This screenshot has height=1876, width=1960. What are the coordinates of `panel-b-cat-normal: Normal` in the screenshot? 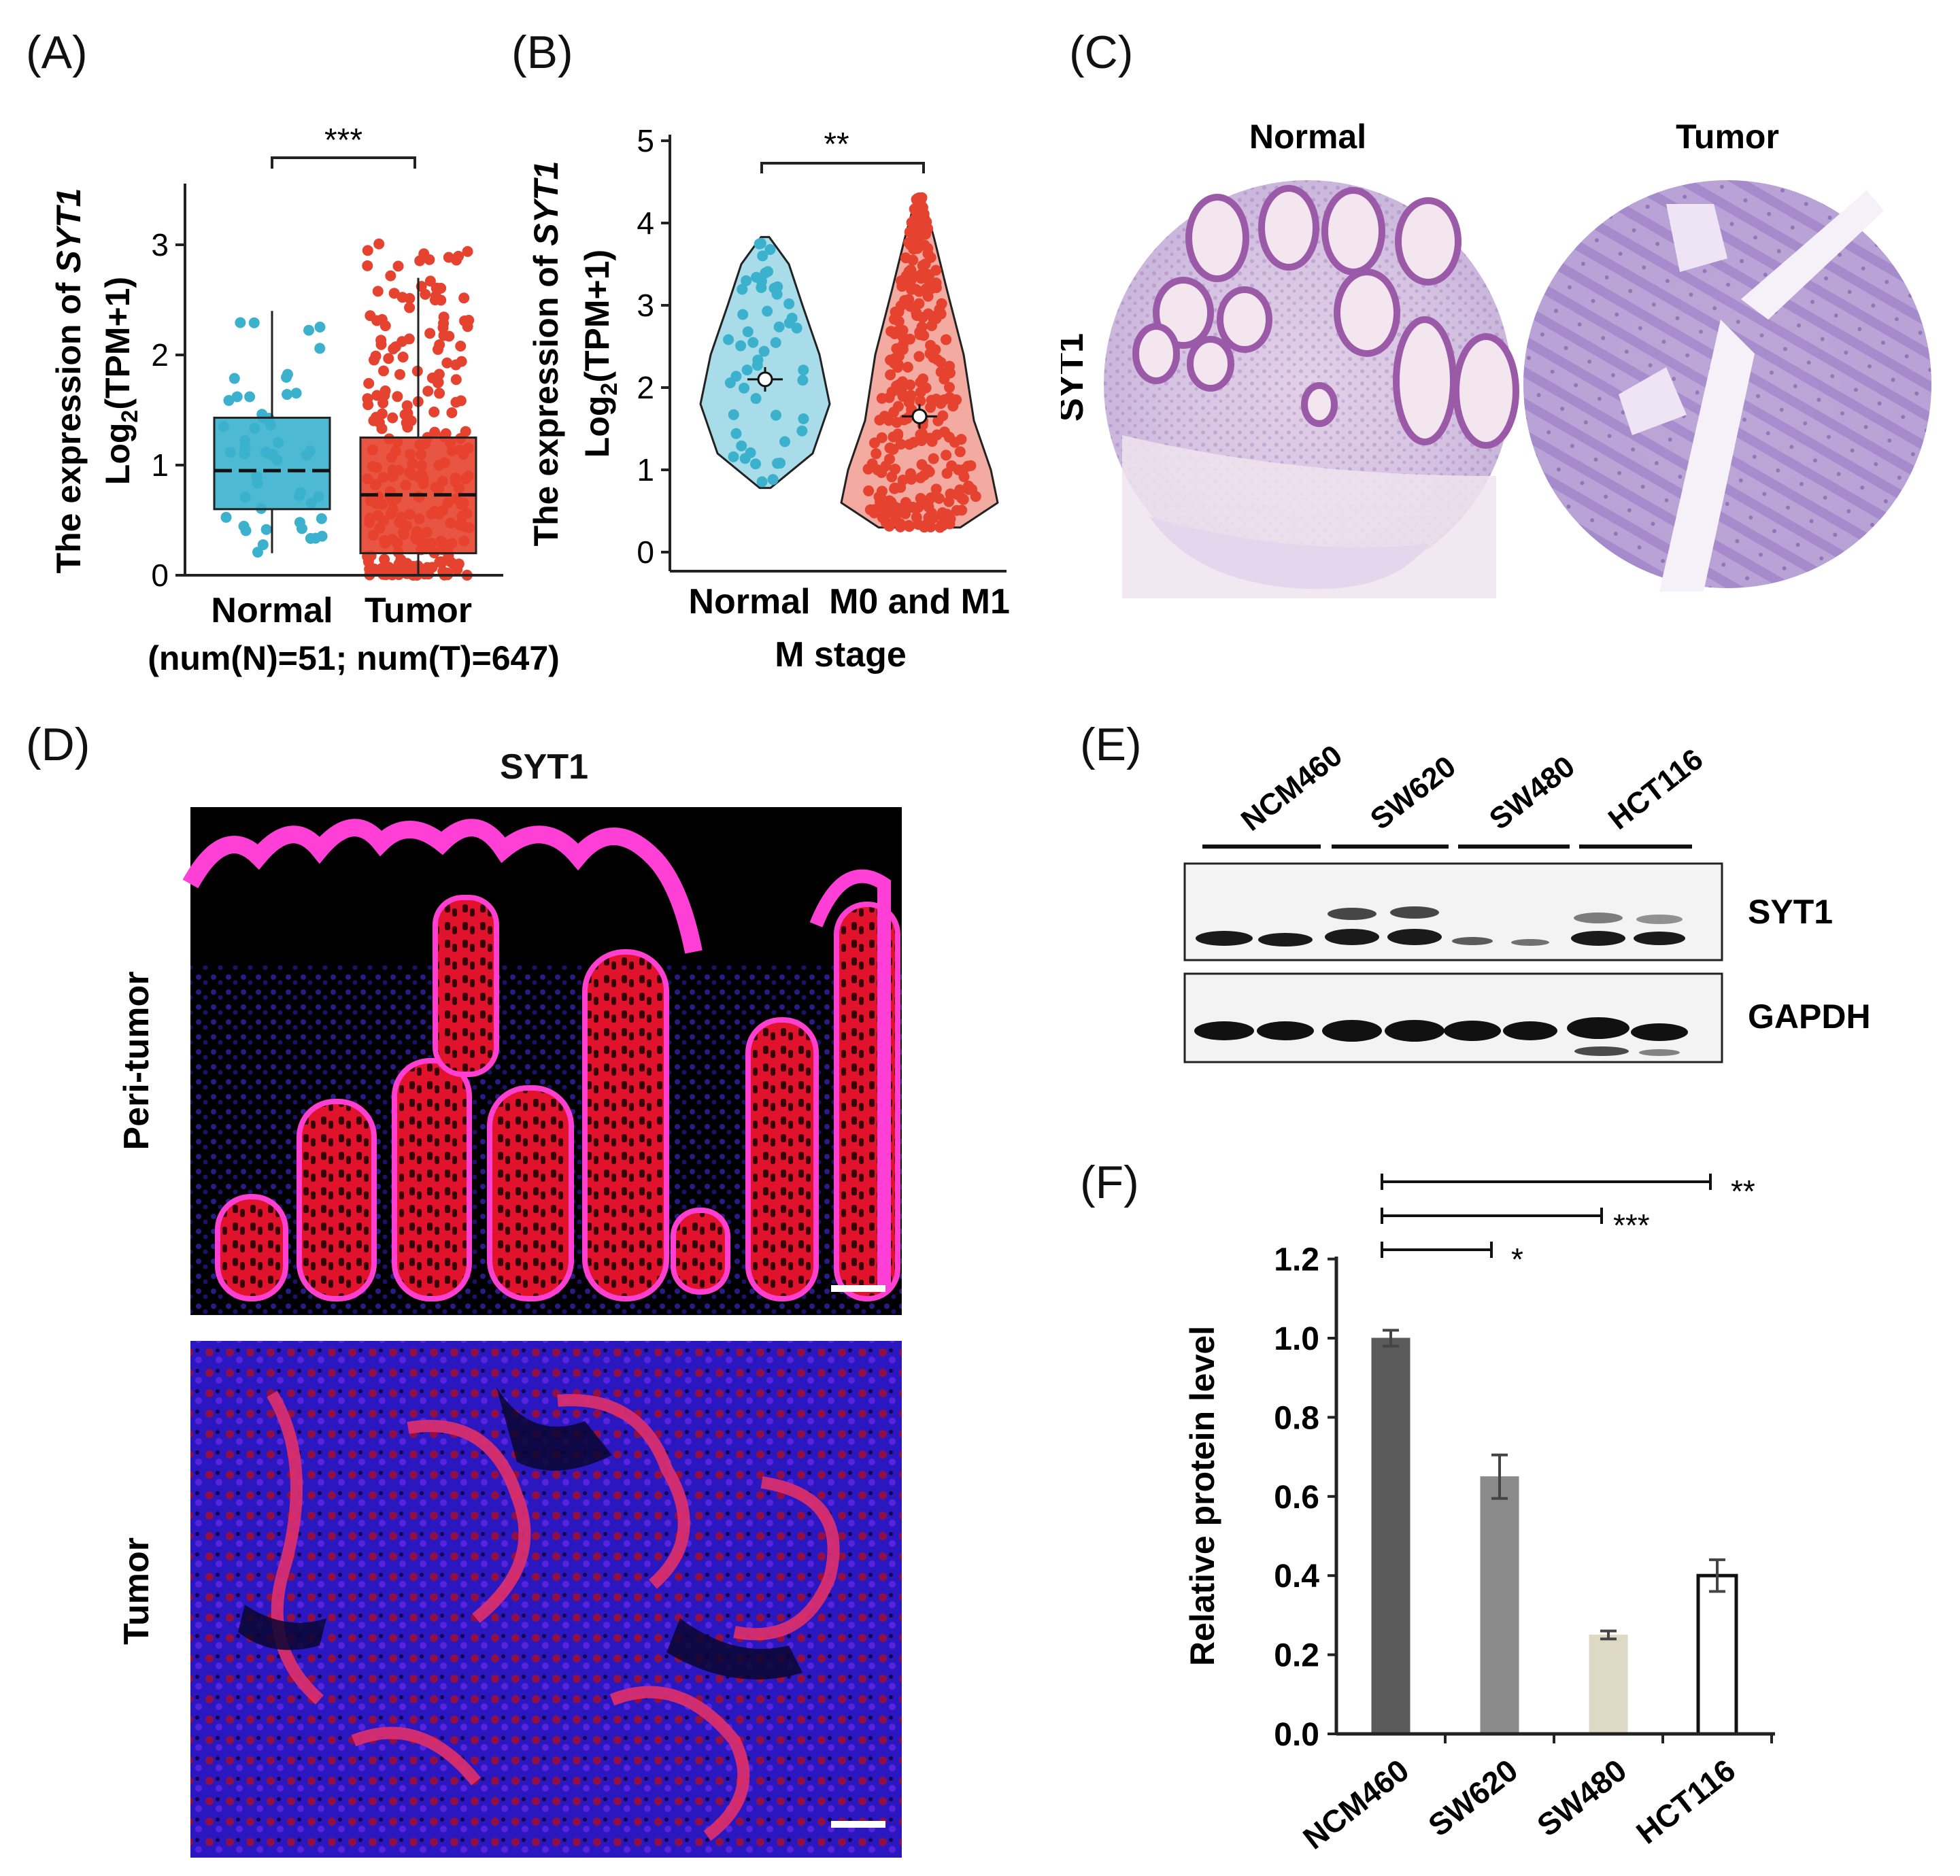 It's located at (749, 601).